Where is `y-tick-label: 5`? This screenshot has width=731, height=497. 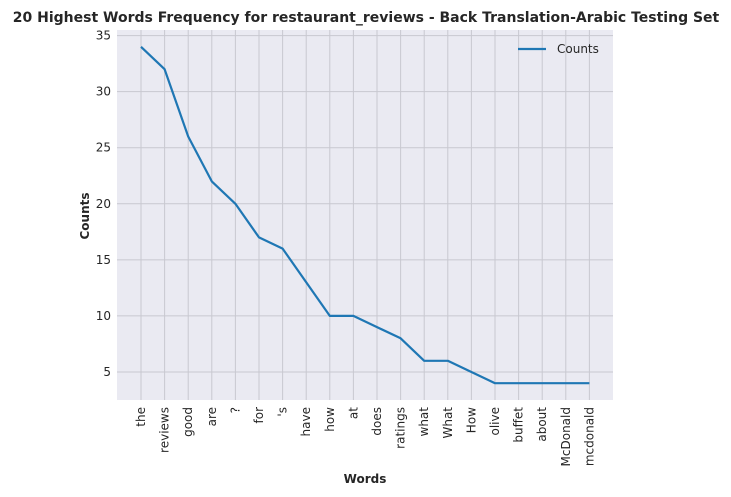
y-tick-label: 5 is located at coordinates (107, 372).